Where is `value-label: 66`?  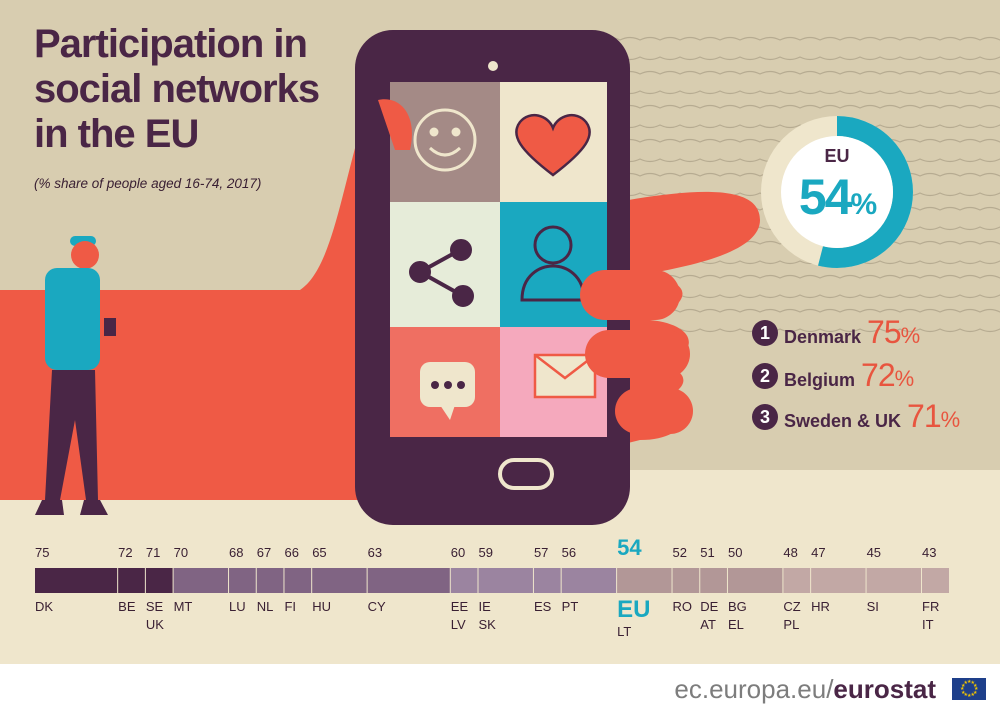 value-label: 66 is located at coordinates (291, 552).